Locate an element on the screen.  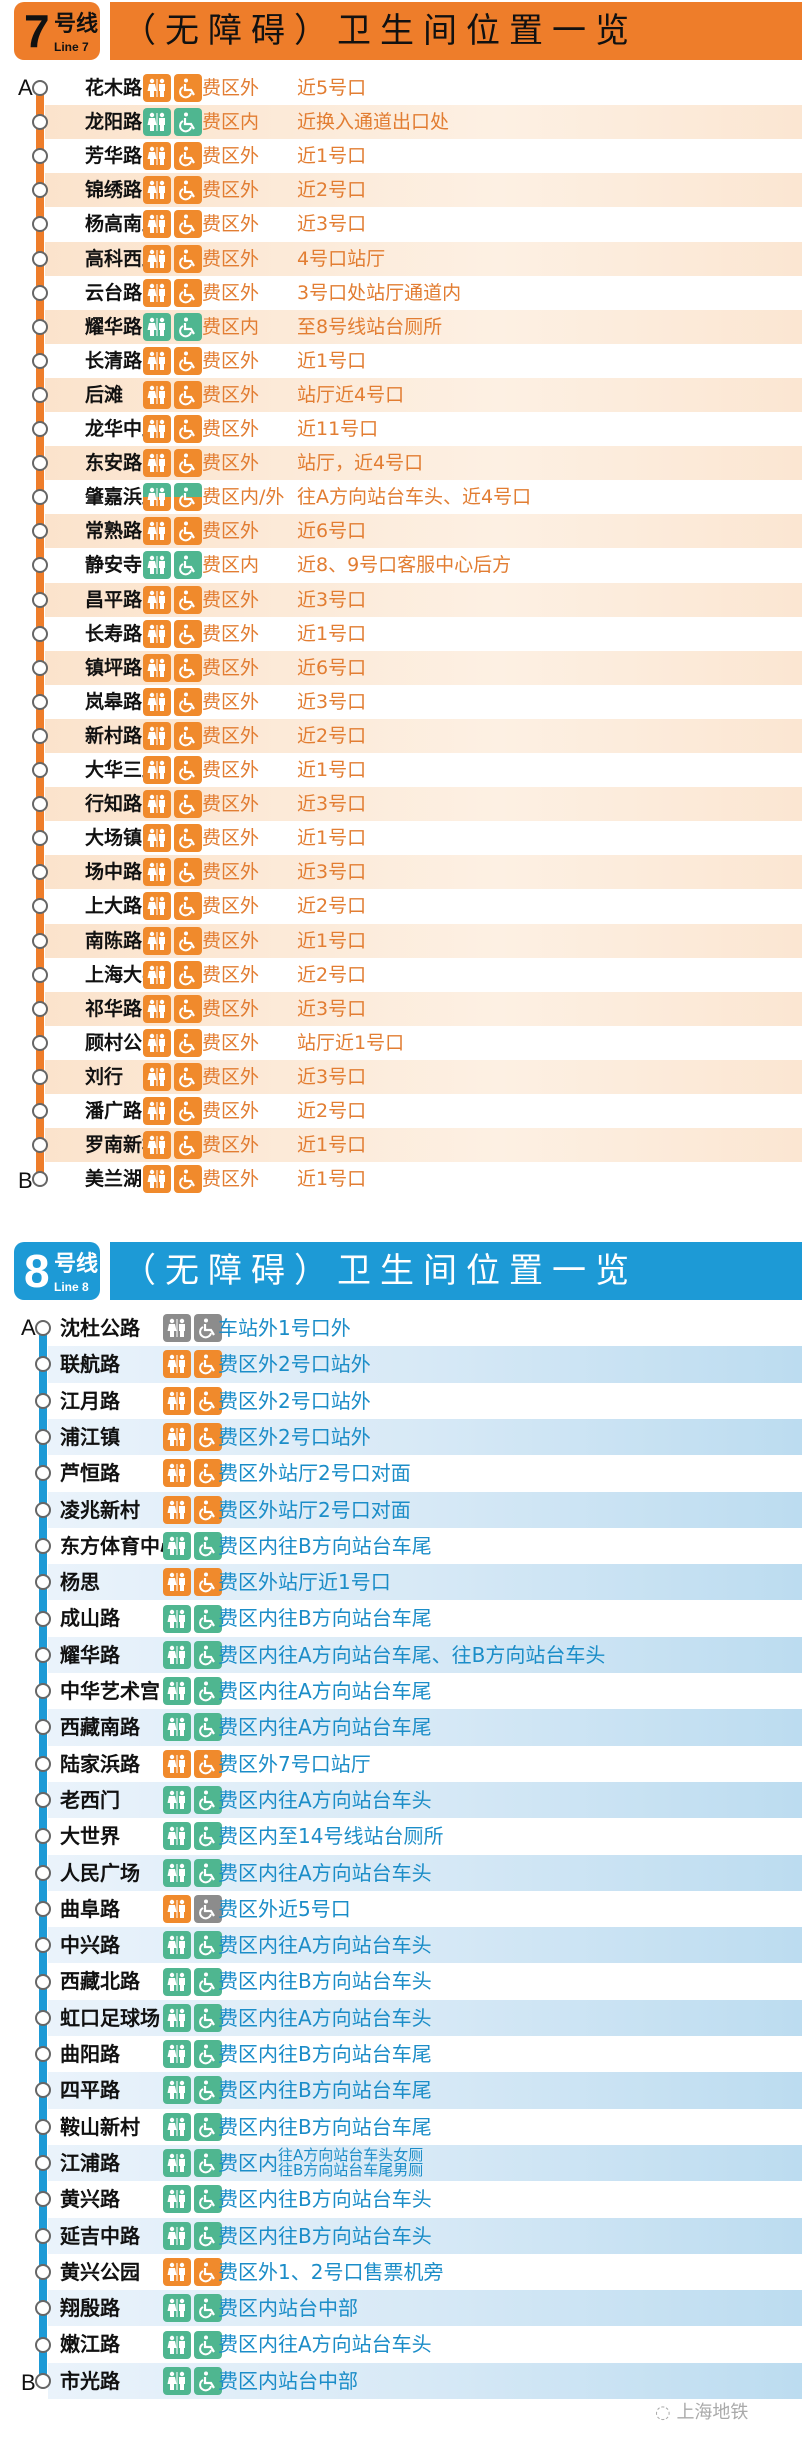
terminus-b-label: B is located at coordinates (28, 2382).